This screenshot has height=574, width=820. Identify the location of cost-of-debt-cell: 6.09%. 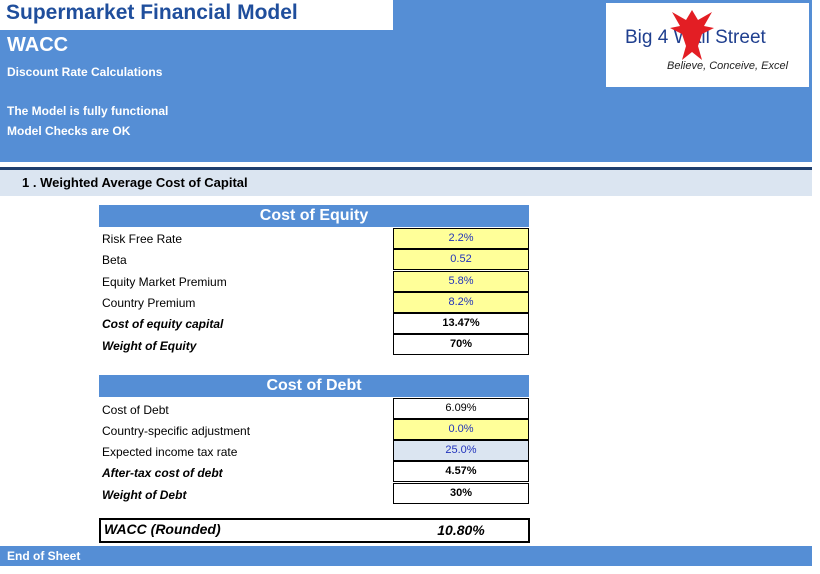
(461, 408).